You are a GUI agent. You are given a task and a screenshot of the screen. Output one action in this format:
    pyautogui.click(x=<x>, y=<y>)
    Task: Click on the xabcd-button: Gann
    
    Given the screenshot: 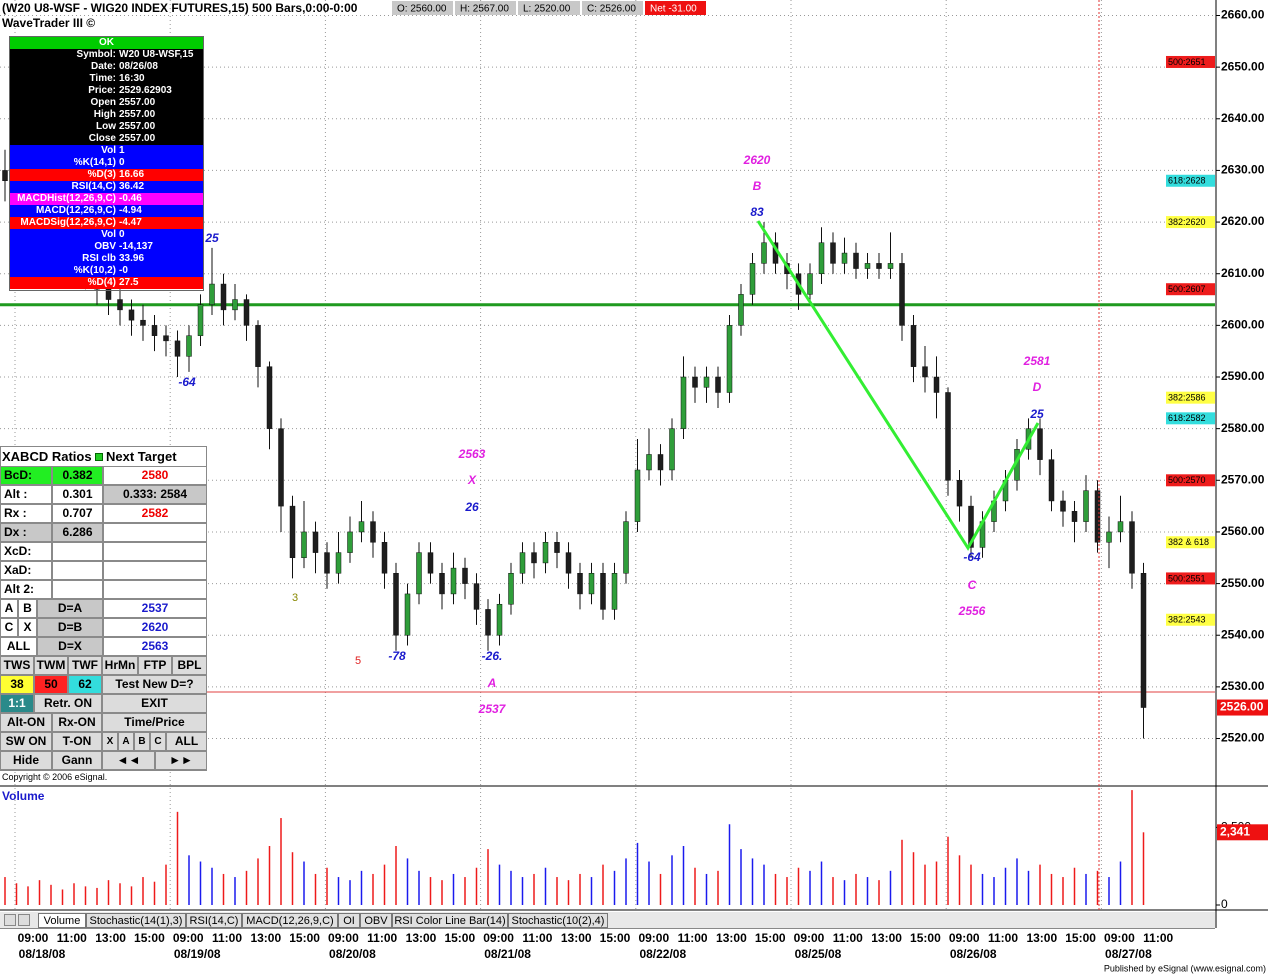 What is the action you would take?
    pyautogui.click(x=77, y=760)
    